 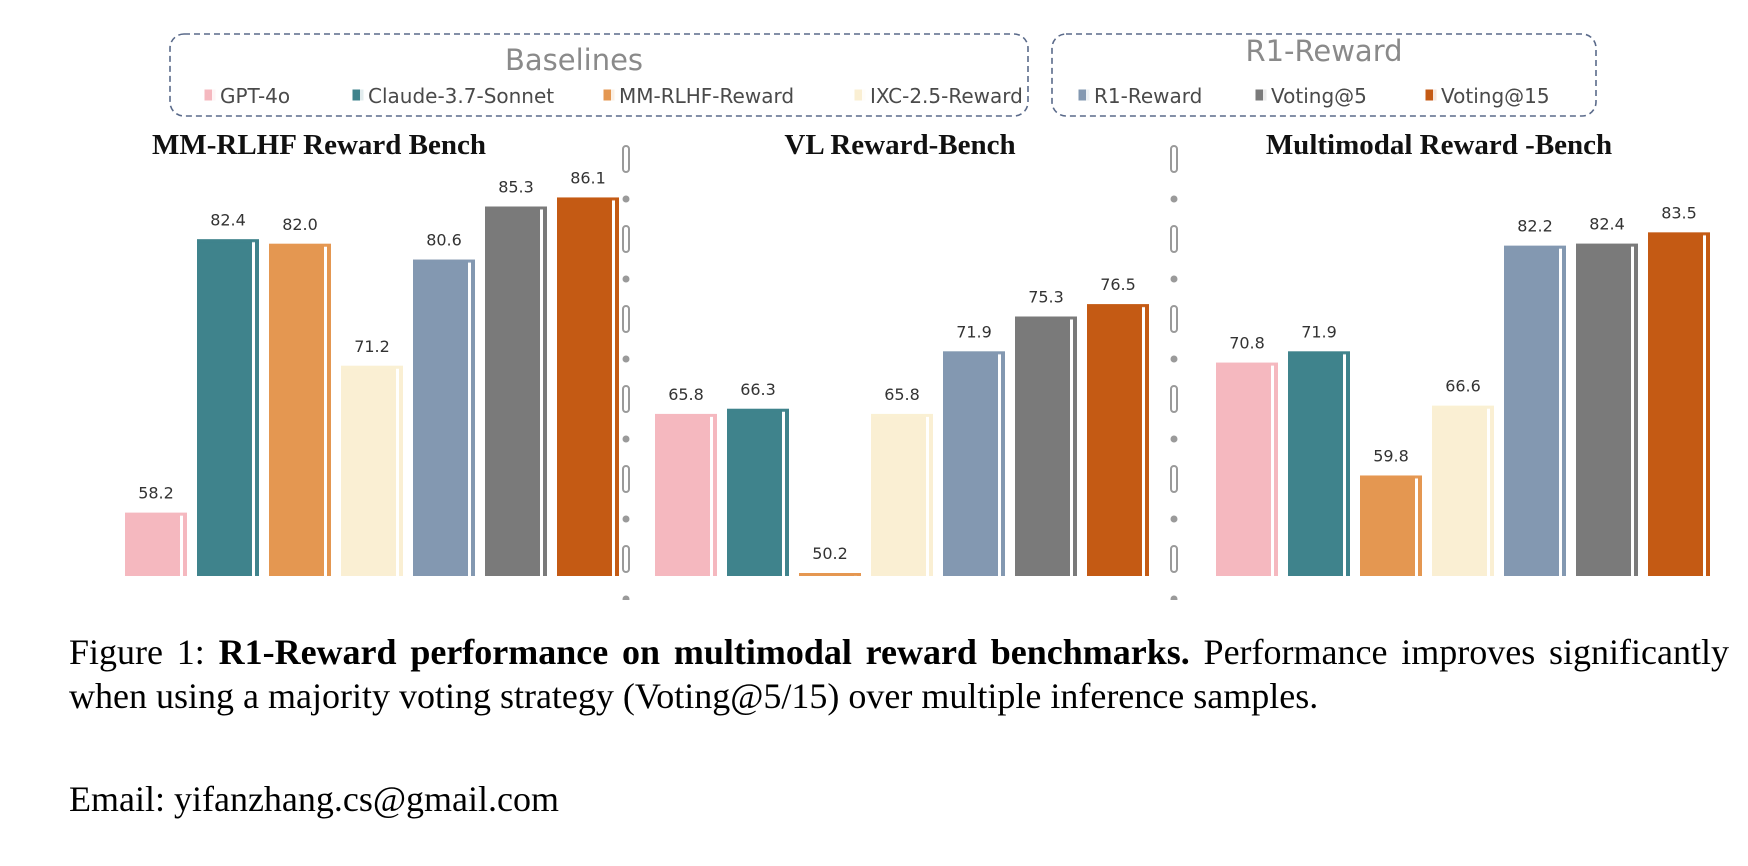 What do you see at coordinates (461, 96) in the screenshot?
I see `legend-label-claude-3-7-sonnet: Claude-3.7-Sonnet` at bounding box center [461, 96].